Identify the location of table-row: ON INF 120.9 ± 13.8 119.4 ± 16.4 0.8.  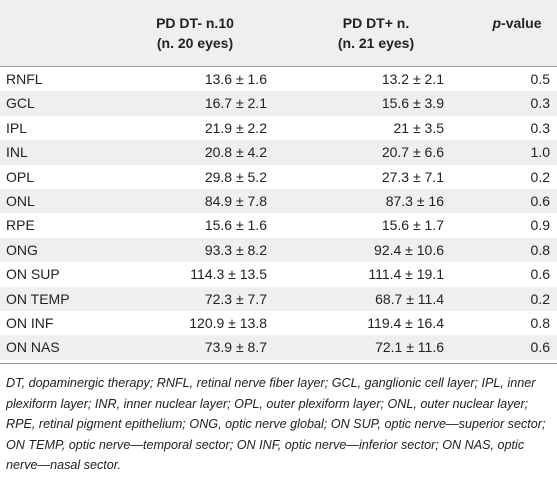
(278, 323).